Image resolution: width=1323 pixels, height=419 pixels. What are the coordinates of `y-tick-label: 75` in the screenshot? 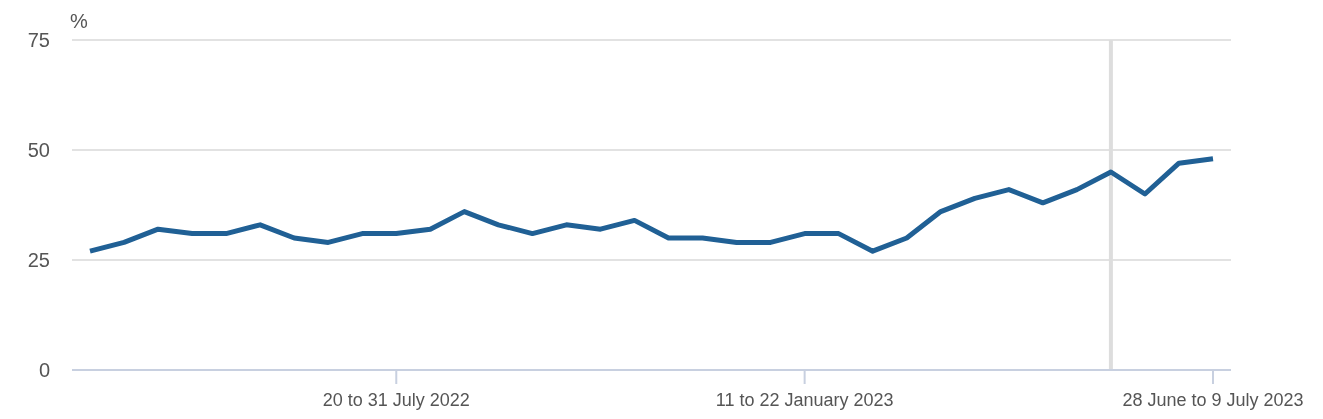 It's located at (38, 40).